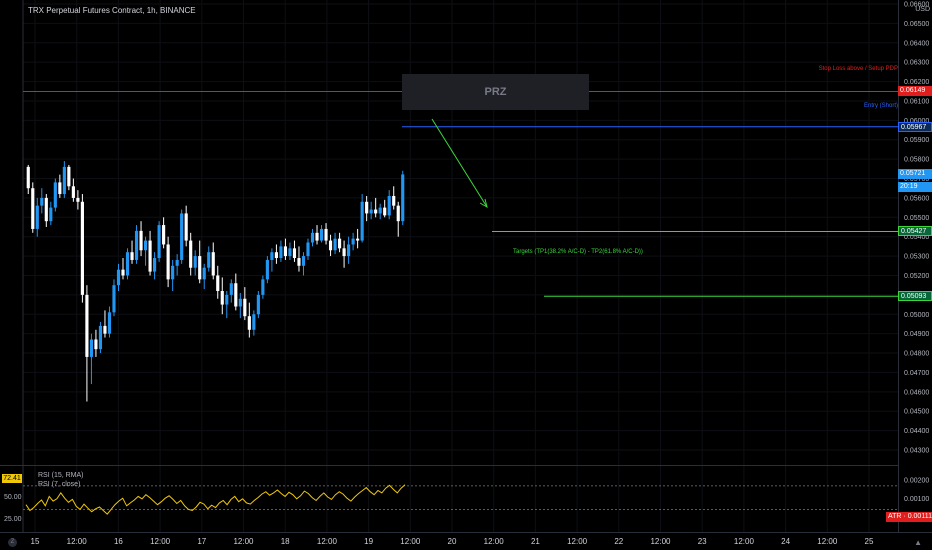  I want to click on rsi-label-line1: RSI (15, RMA), so click(61, 475).